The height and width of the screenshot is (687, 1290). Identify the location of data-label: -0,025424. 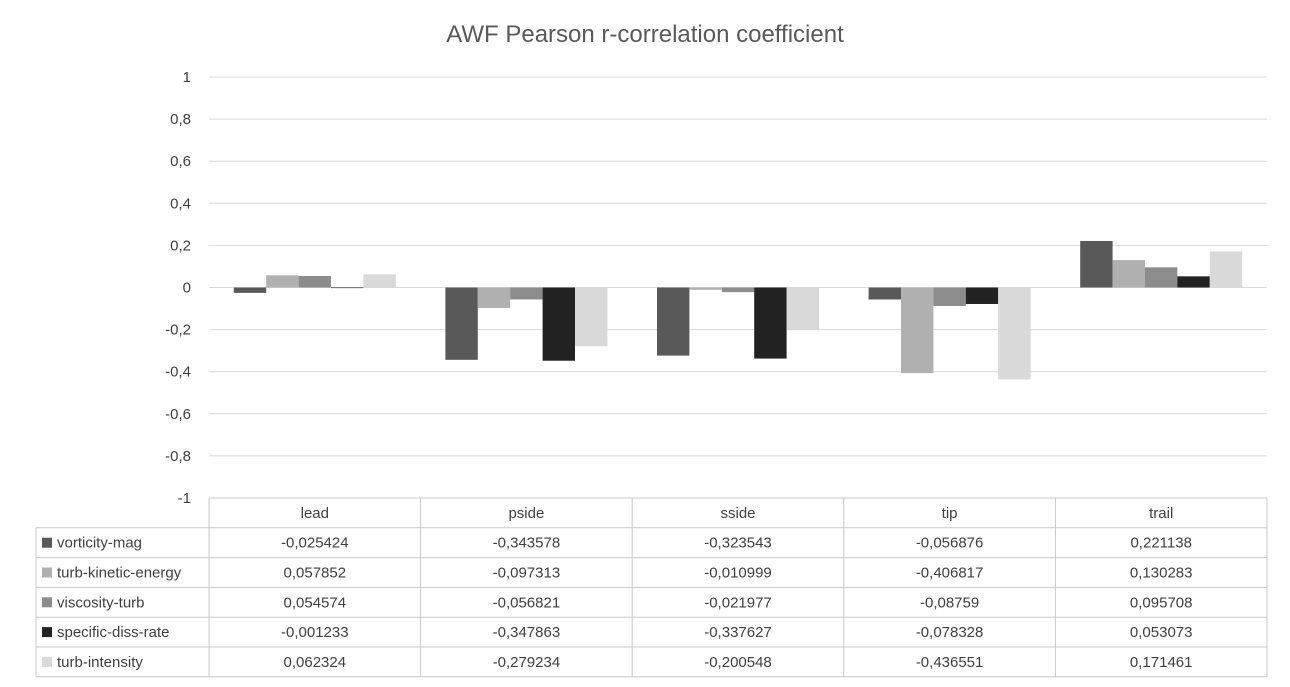
(315, 543).